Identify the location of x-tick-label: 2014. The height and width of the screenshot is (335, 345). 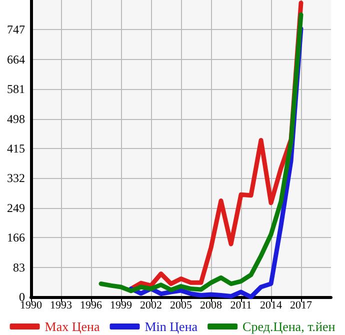
(271, 306).